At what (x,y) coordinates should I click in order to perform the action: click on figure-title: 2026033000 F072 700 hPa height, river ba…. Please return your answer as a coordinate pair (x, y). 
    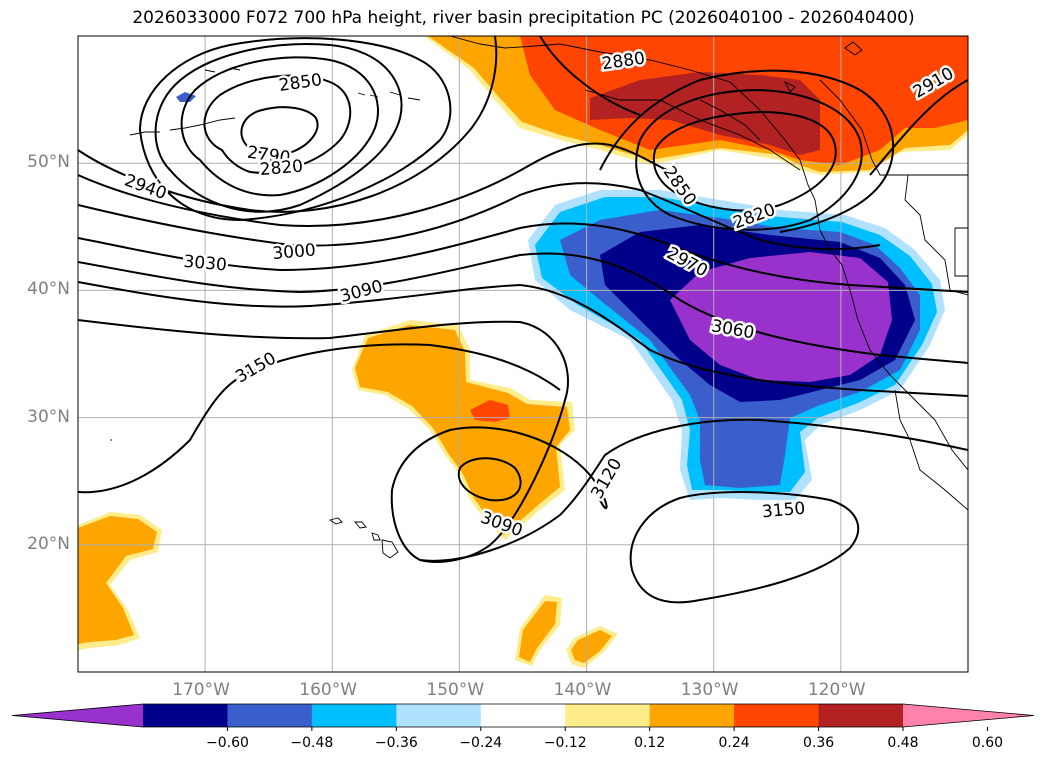
    Looking at the image, I should click on (523, 18).